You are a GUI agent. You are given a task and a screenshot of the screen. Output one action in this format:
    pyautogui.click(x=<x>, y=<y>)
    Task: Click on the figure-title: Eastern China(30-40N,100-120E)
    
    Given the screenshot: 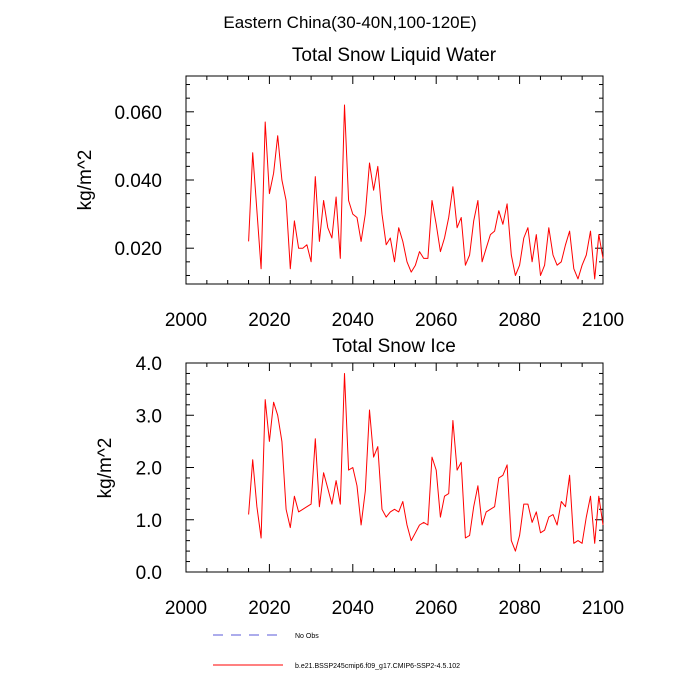 What is the action you would take?
    pyautogui.click(x=349, y=22)
    